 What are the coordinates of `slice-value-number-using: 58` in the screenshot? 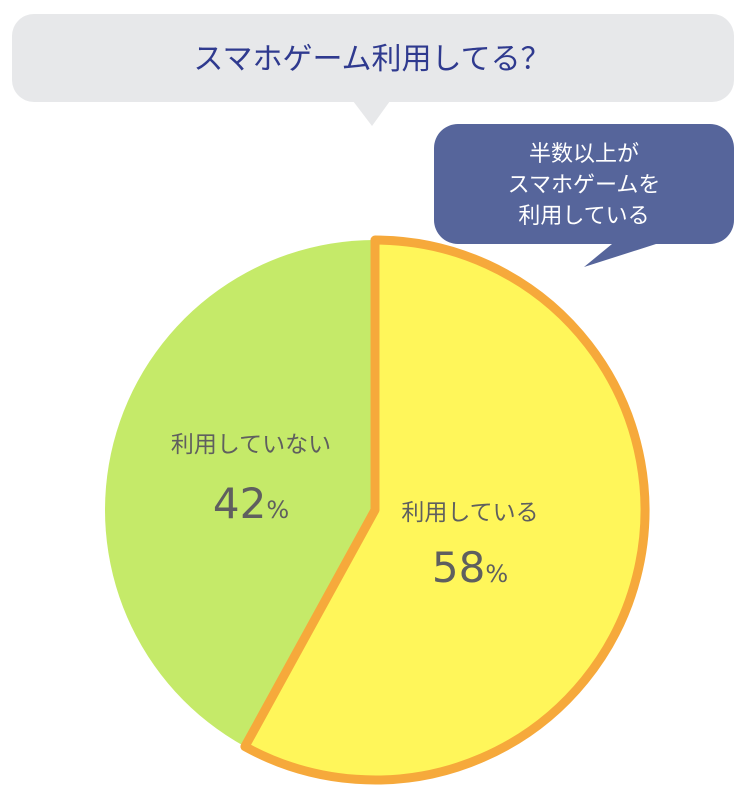 It's located at (458, 567).